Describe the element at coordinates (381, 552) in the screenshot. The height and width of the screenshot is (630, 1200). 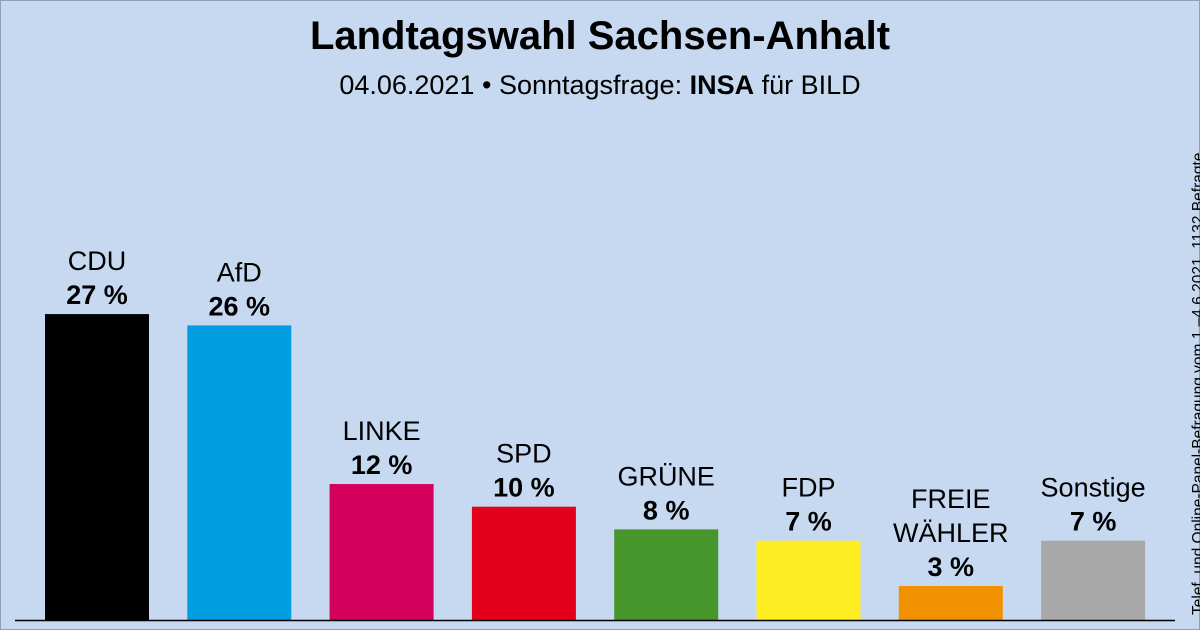
I see `bar-linke` at that location.